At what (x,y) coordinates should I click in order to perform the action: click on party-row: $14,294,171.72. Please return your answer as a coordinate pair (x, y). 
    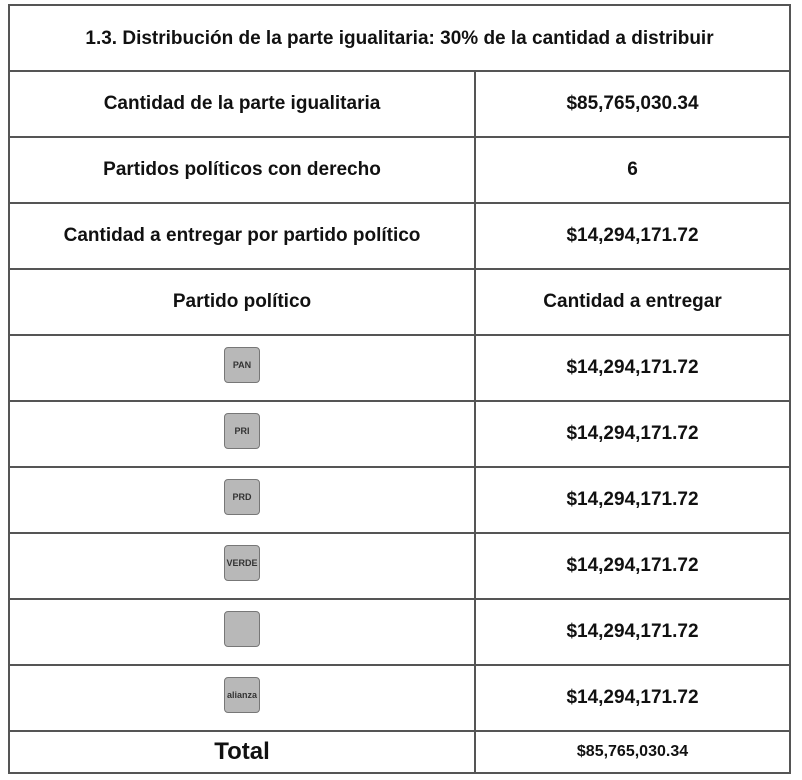
    Looking at the image, I should click on (399, 632).